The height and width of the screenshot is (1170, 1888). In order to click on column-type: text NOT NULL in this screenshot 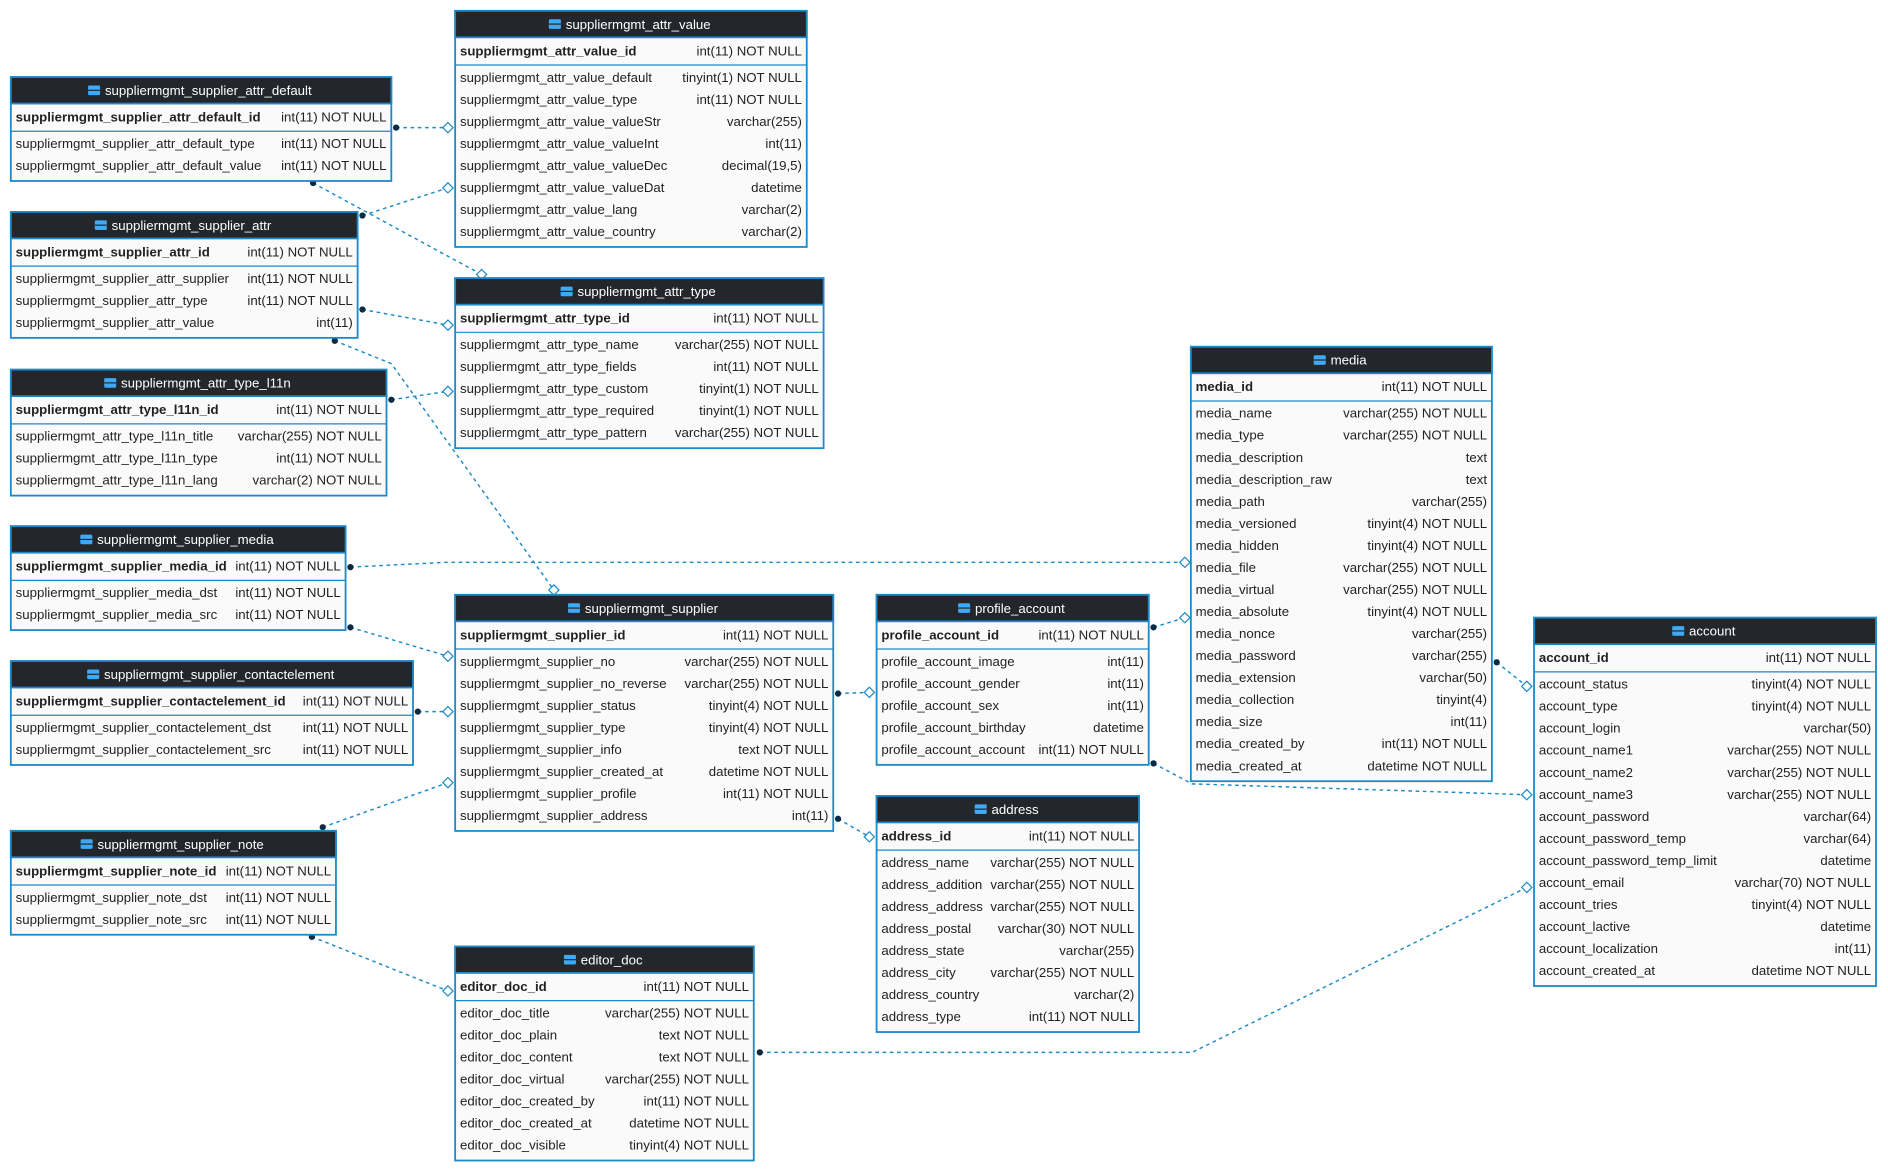, I will do `click(704, 1034)`.